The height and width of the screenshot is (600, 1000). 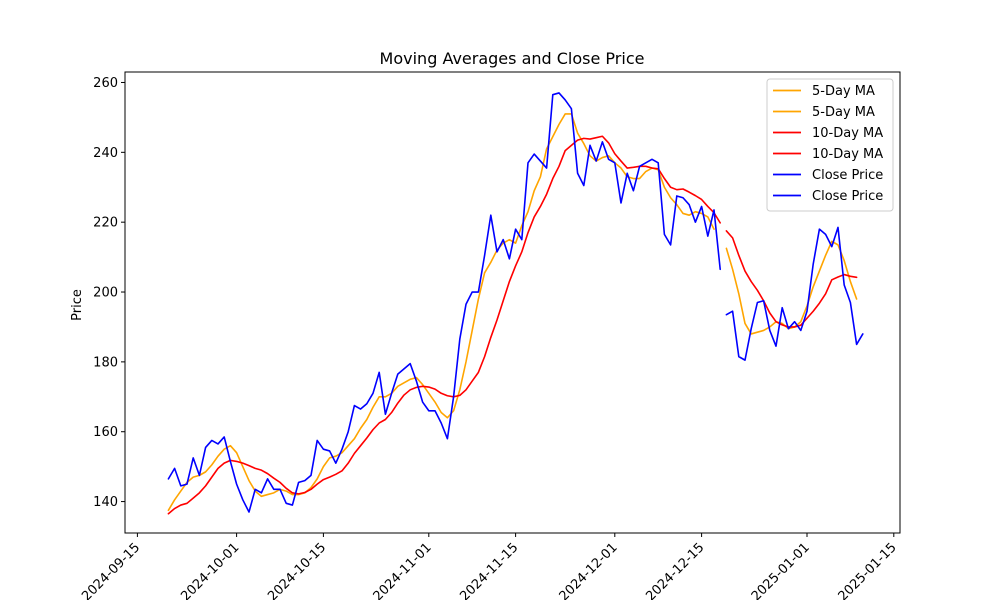 I want to click on y-axis-label: Price, so click(x=77, y=305).